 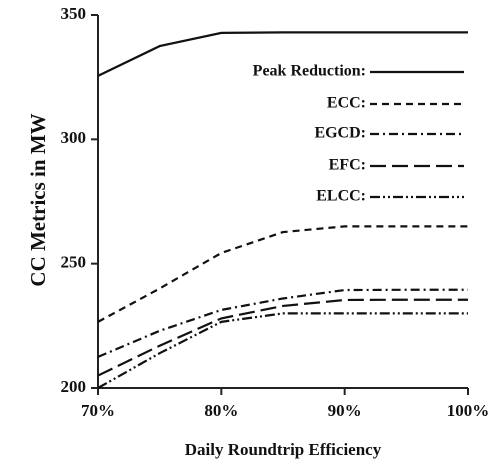 What do you see at coordinates (468, 410) in the screenshot?
I see `x-tick-label: 100%` at bounding box center [468, 410].